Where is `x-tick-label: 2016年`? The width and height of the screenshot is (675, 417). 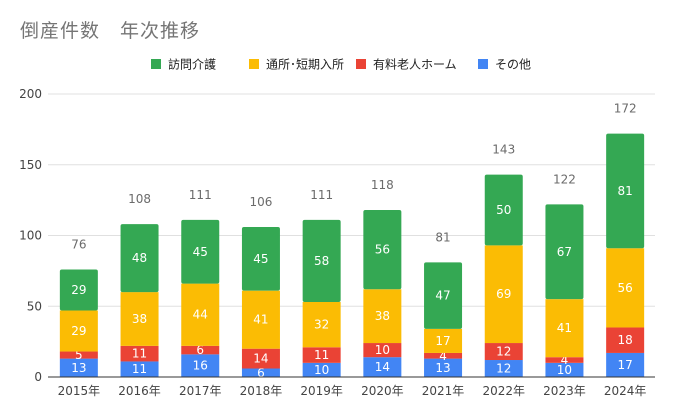
x-tick-label: 2016年 is located at coordinates (139, 391).